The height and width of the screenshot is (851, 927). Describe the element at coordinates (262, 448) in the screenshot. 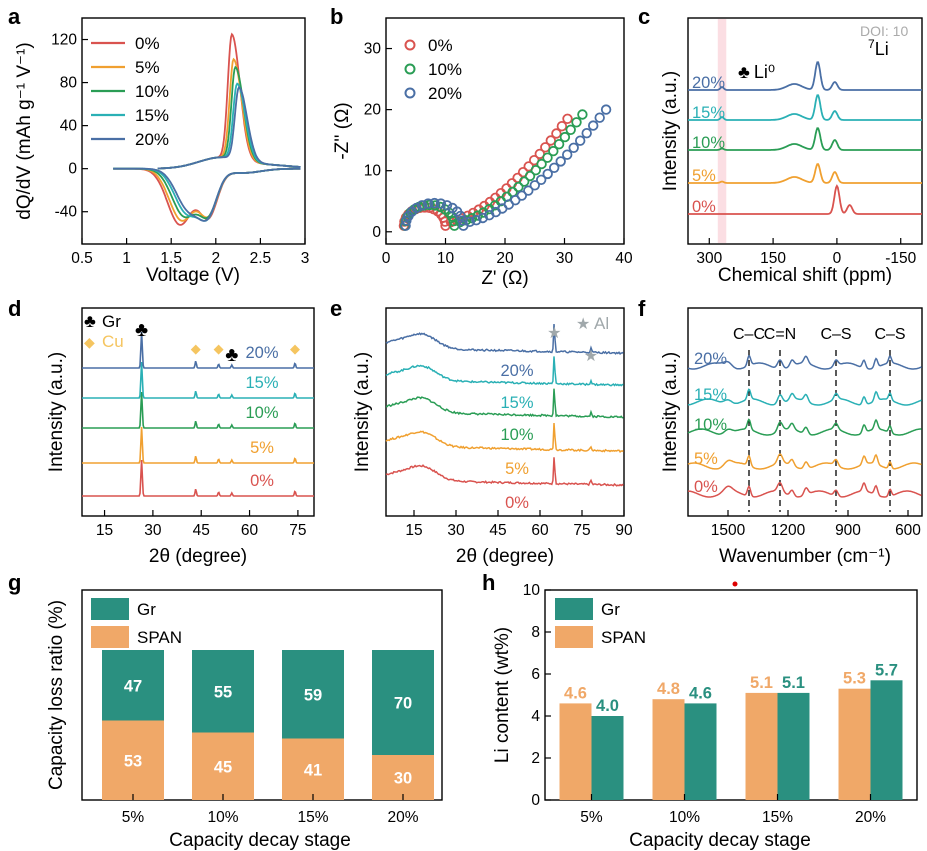

I see `panel-d-series-label: 5%` at that location.